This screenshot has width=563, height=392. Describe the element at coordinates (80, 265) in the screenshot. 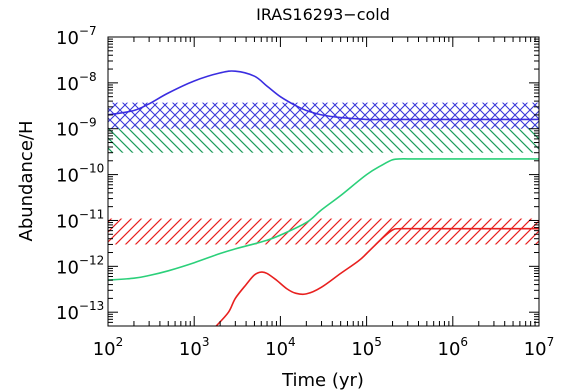

I see `y-tick-label: 10⁻¹²` at that location.